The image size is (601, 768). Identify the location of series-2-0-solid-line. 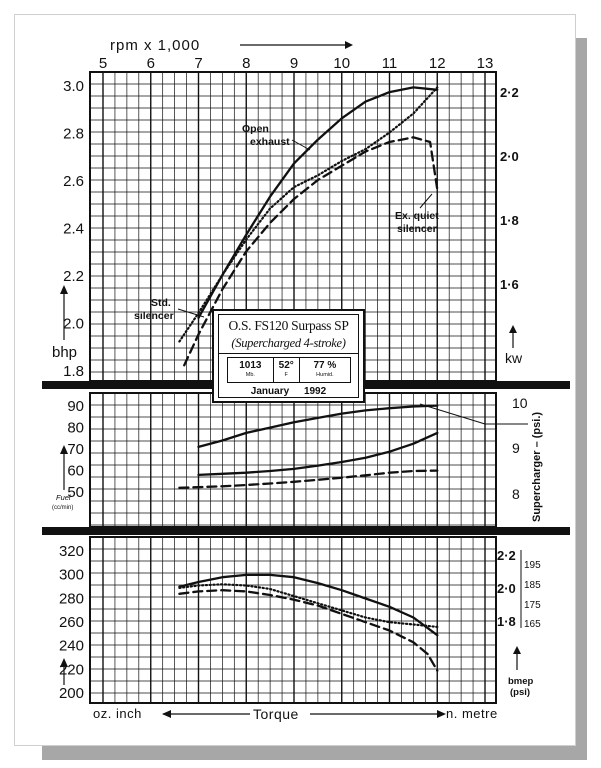
(308, 605).